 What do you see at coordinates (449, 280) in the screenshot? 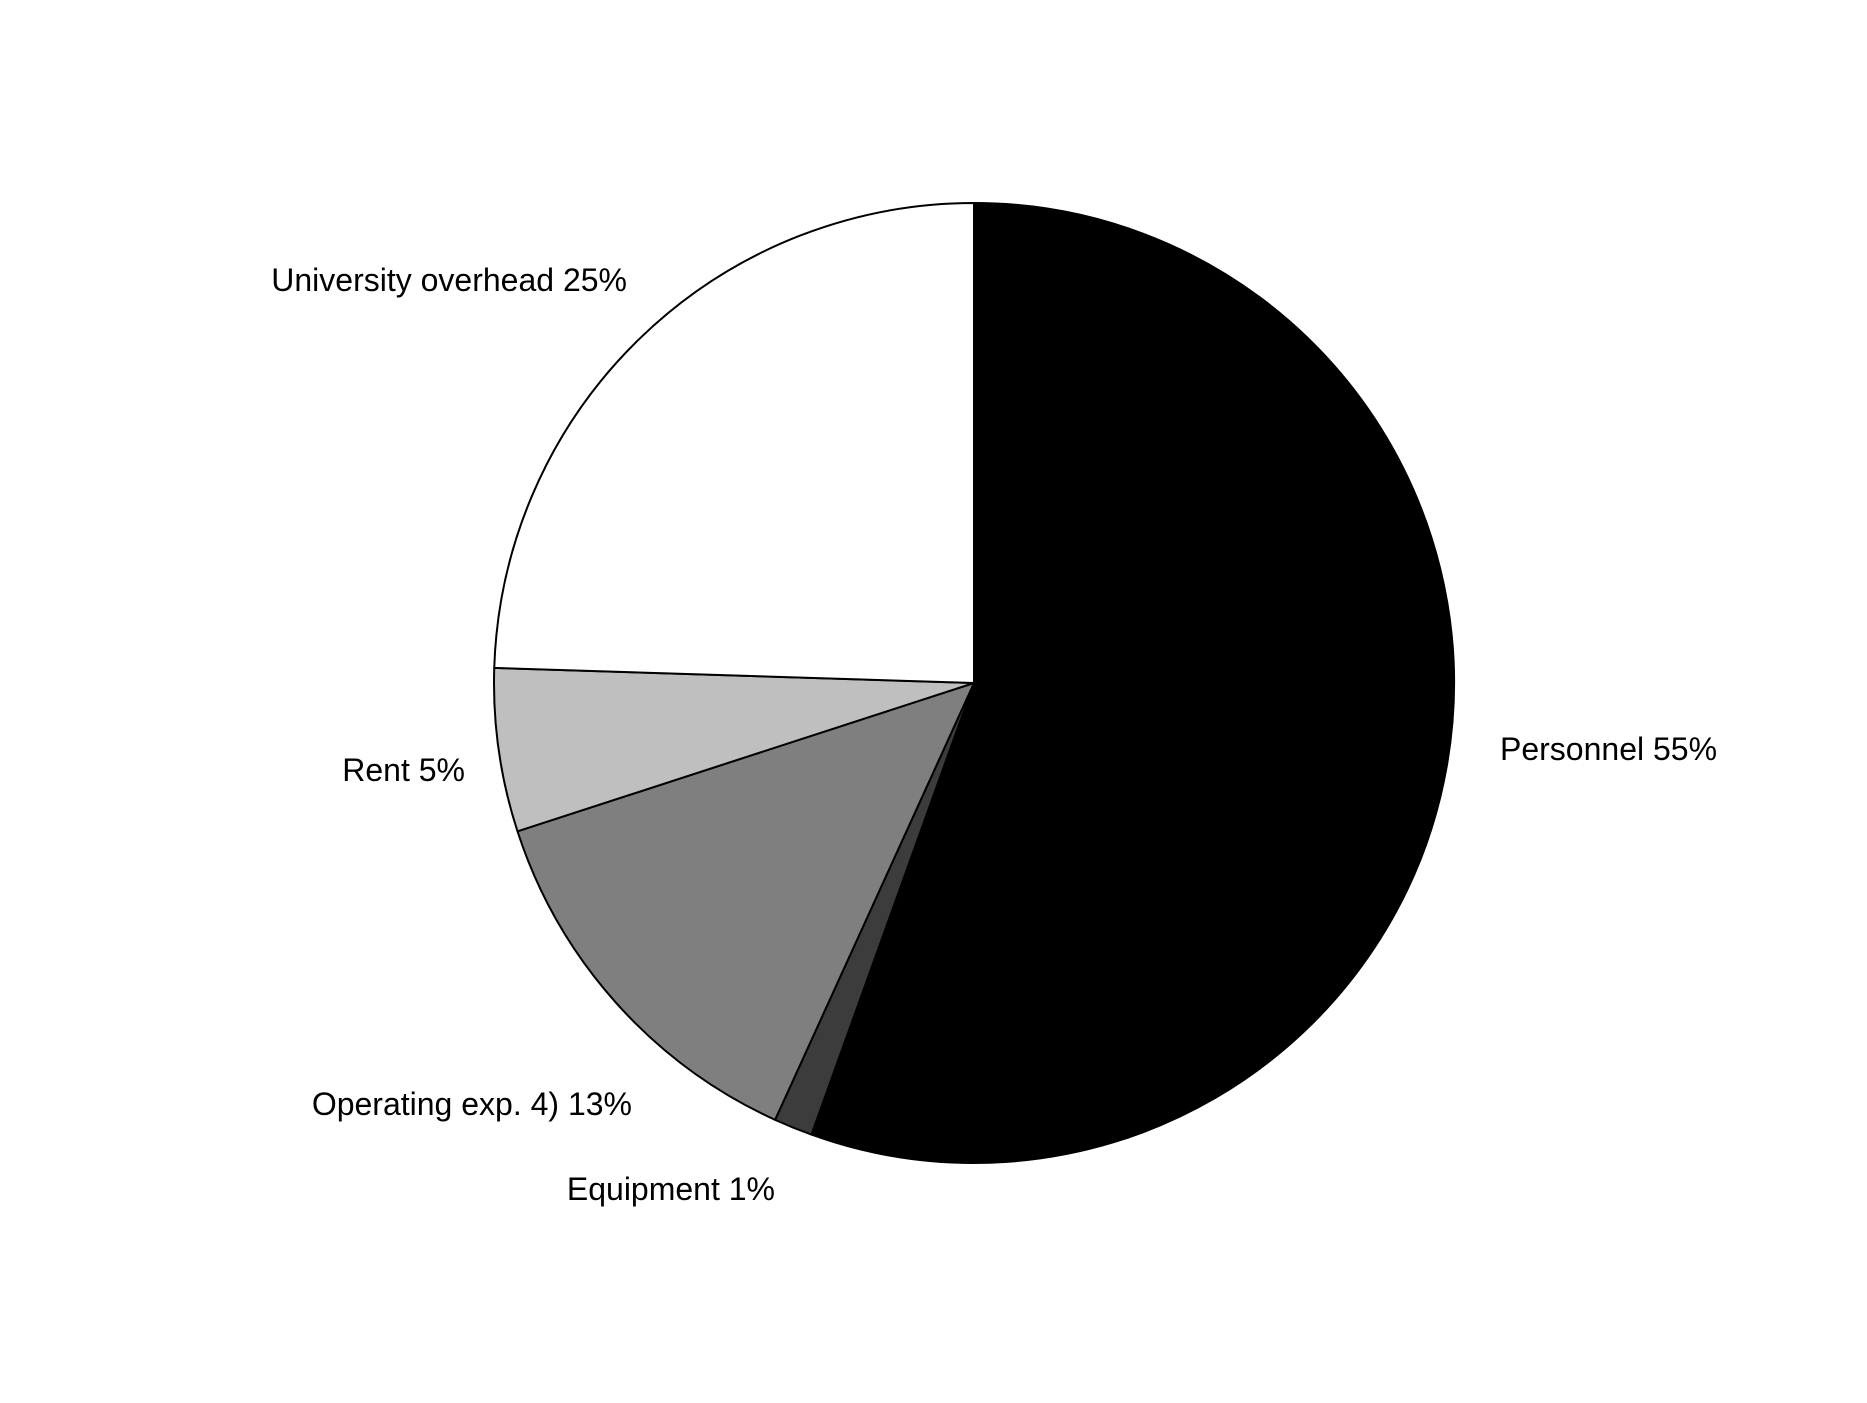
I see `slice-label-university-overhead: University overhead 25%` at bounding box center [449, 280].